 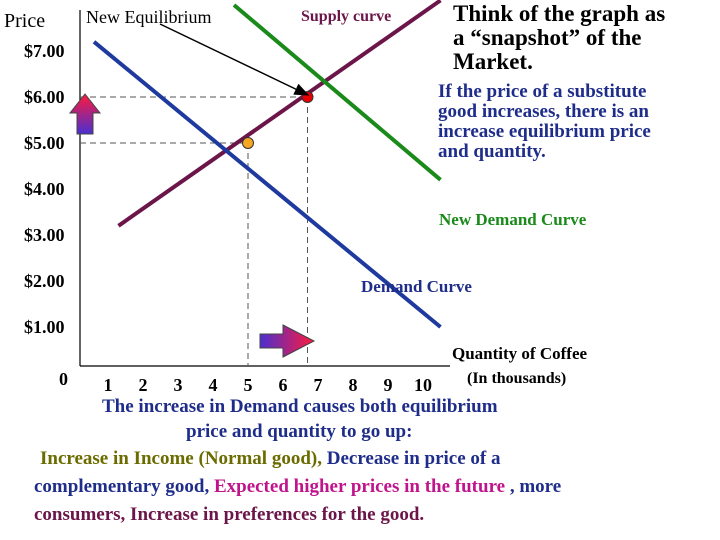 What do you see at coordinates (416, 286) in the screenshot?
I see `demand-curve-label: Demand Curve` at bounding box center [416, 286].